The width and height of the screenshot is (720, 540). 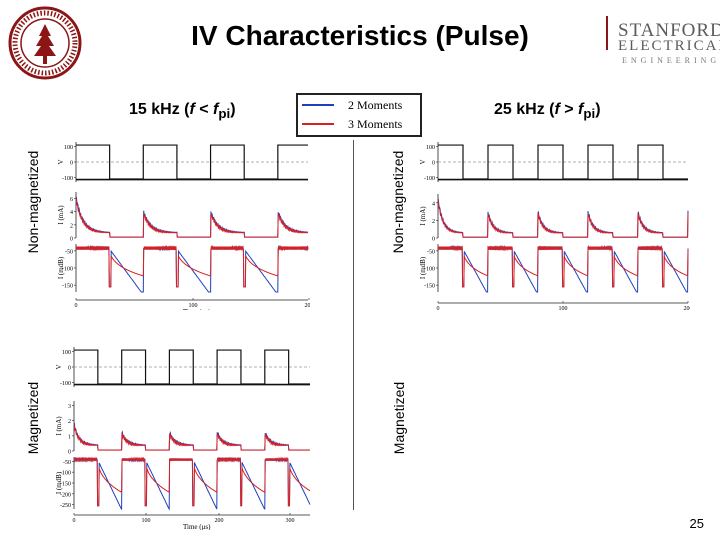 I want to click on y-tick-label: -250, so click(x=65, y=506).